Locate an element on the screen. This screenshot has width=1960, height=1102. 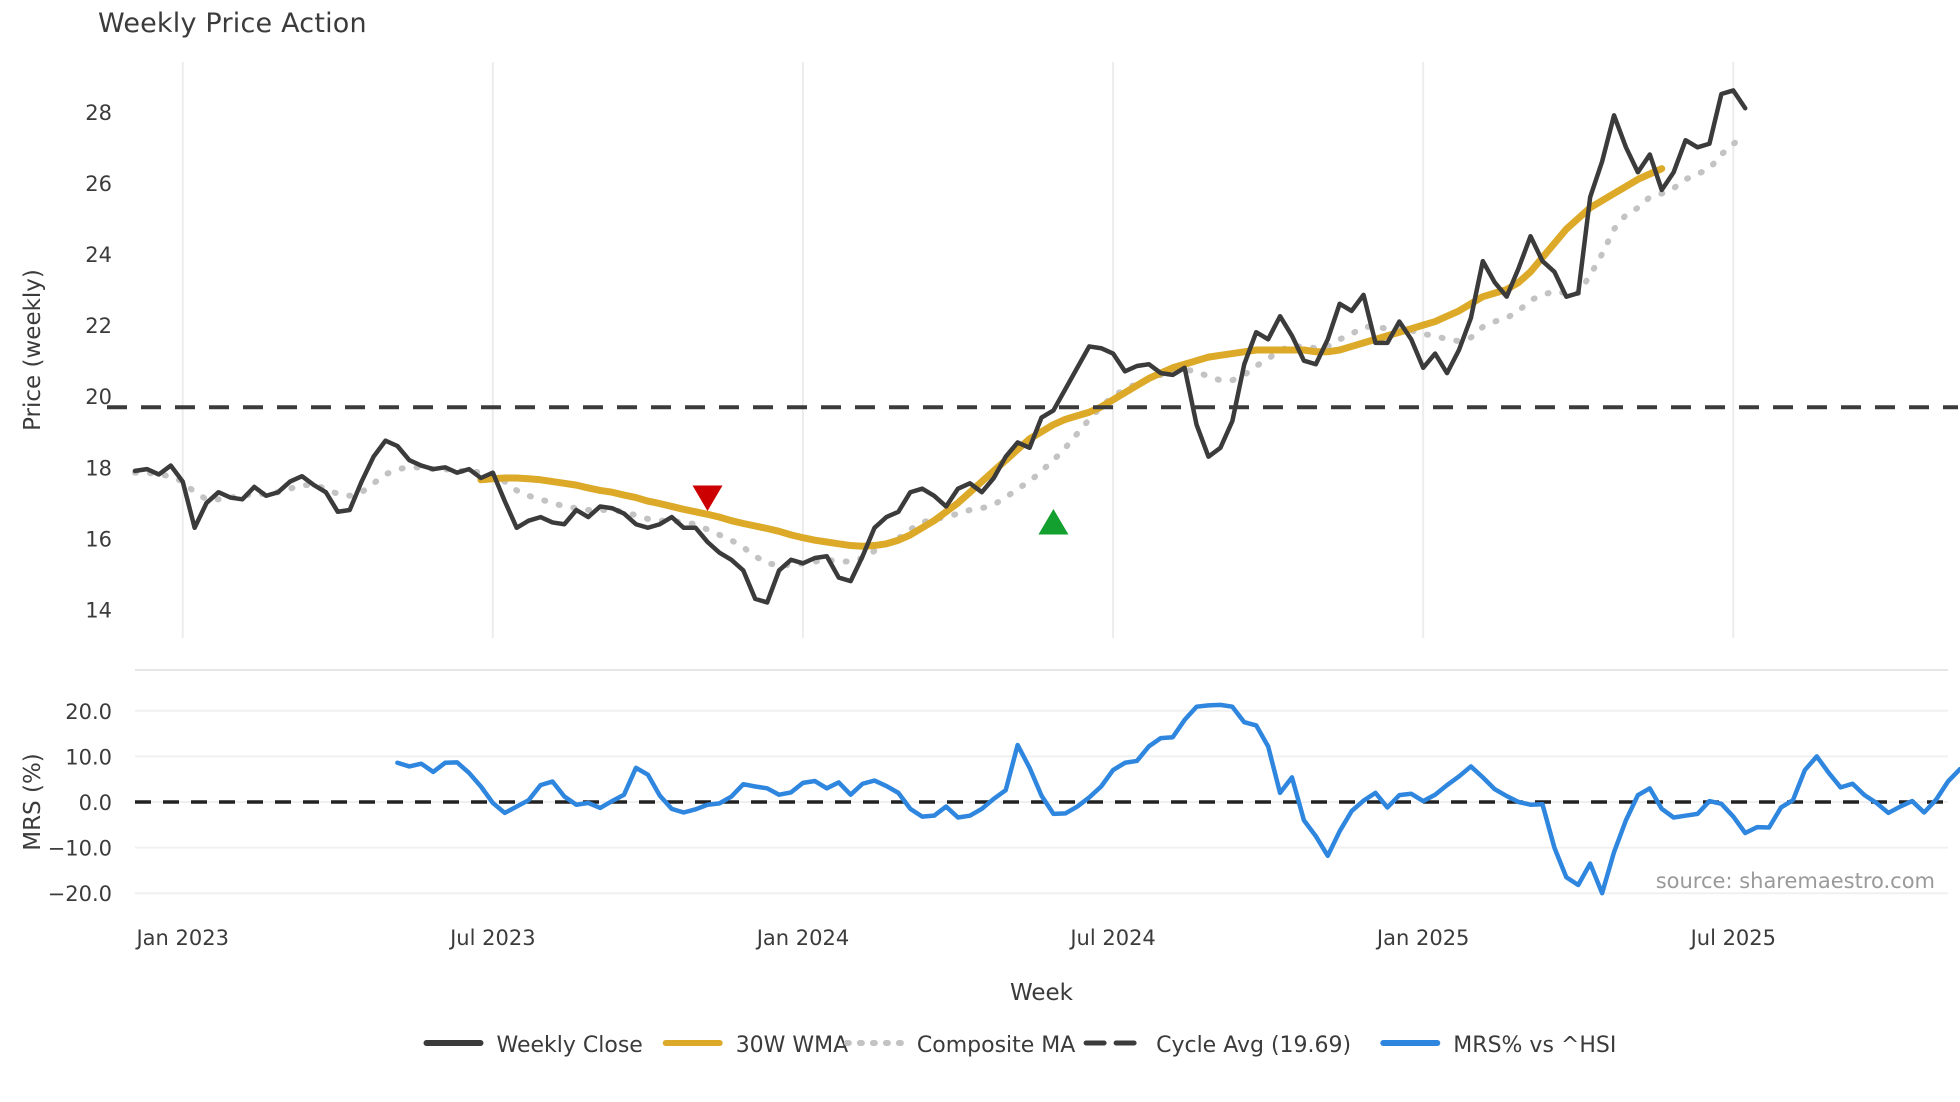
price-y-tick-1: 16 is located at coordinates (98, 539).